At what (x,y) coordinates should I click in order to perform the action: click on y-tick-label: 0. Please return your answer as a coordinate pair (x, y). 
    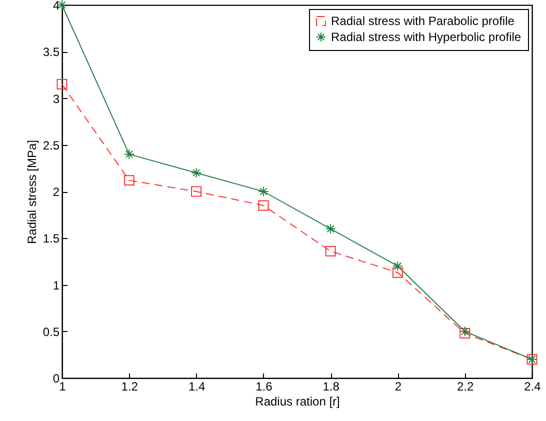
    Looking at the image, I should click on (56, 379).